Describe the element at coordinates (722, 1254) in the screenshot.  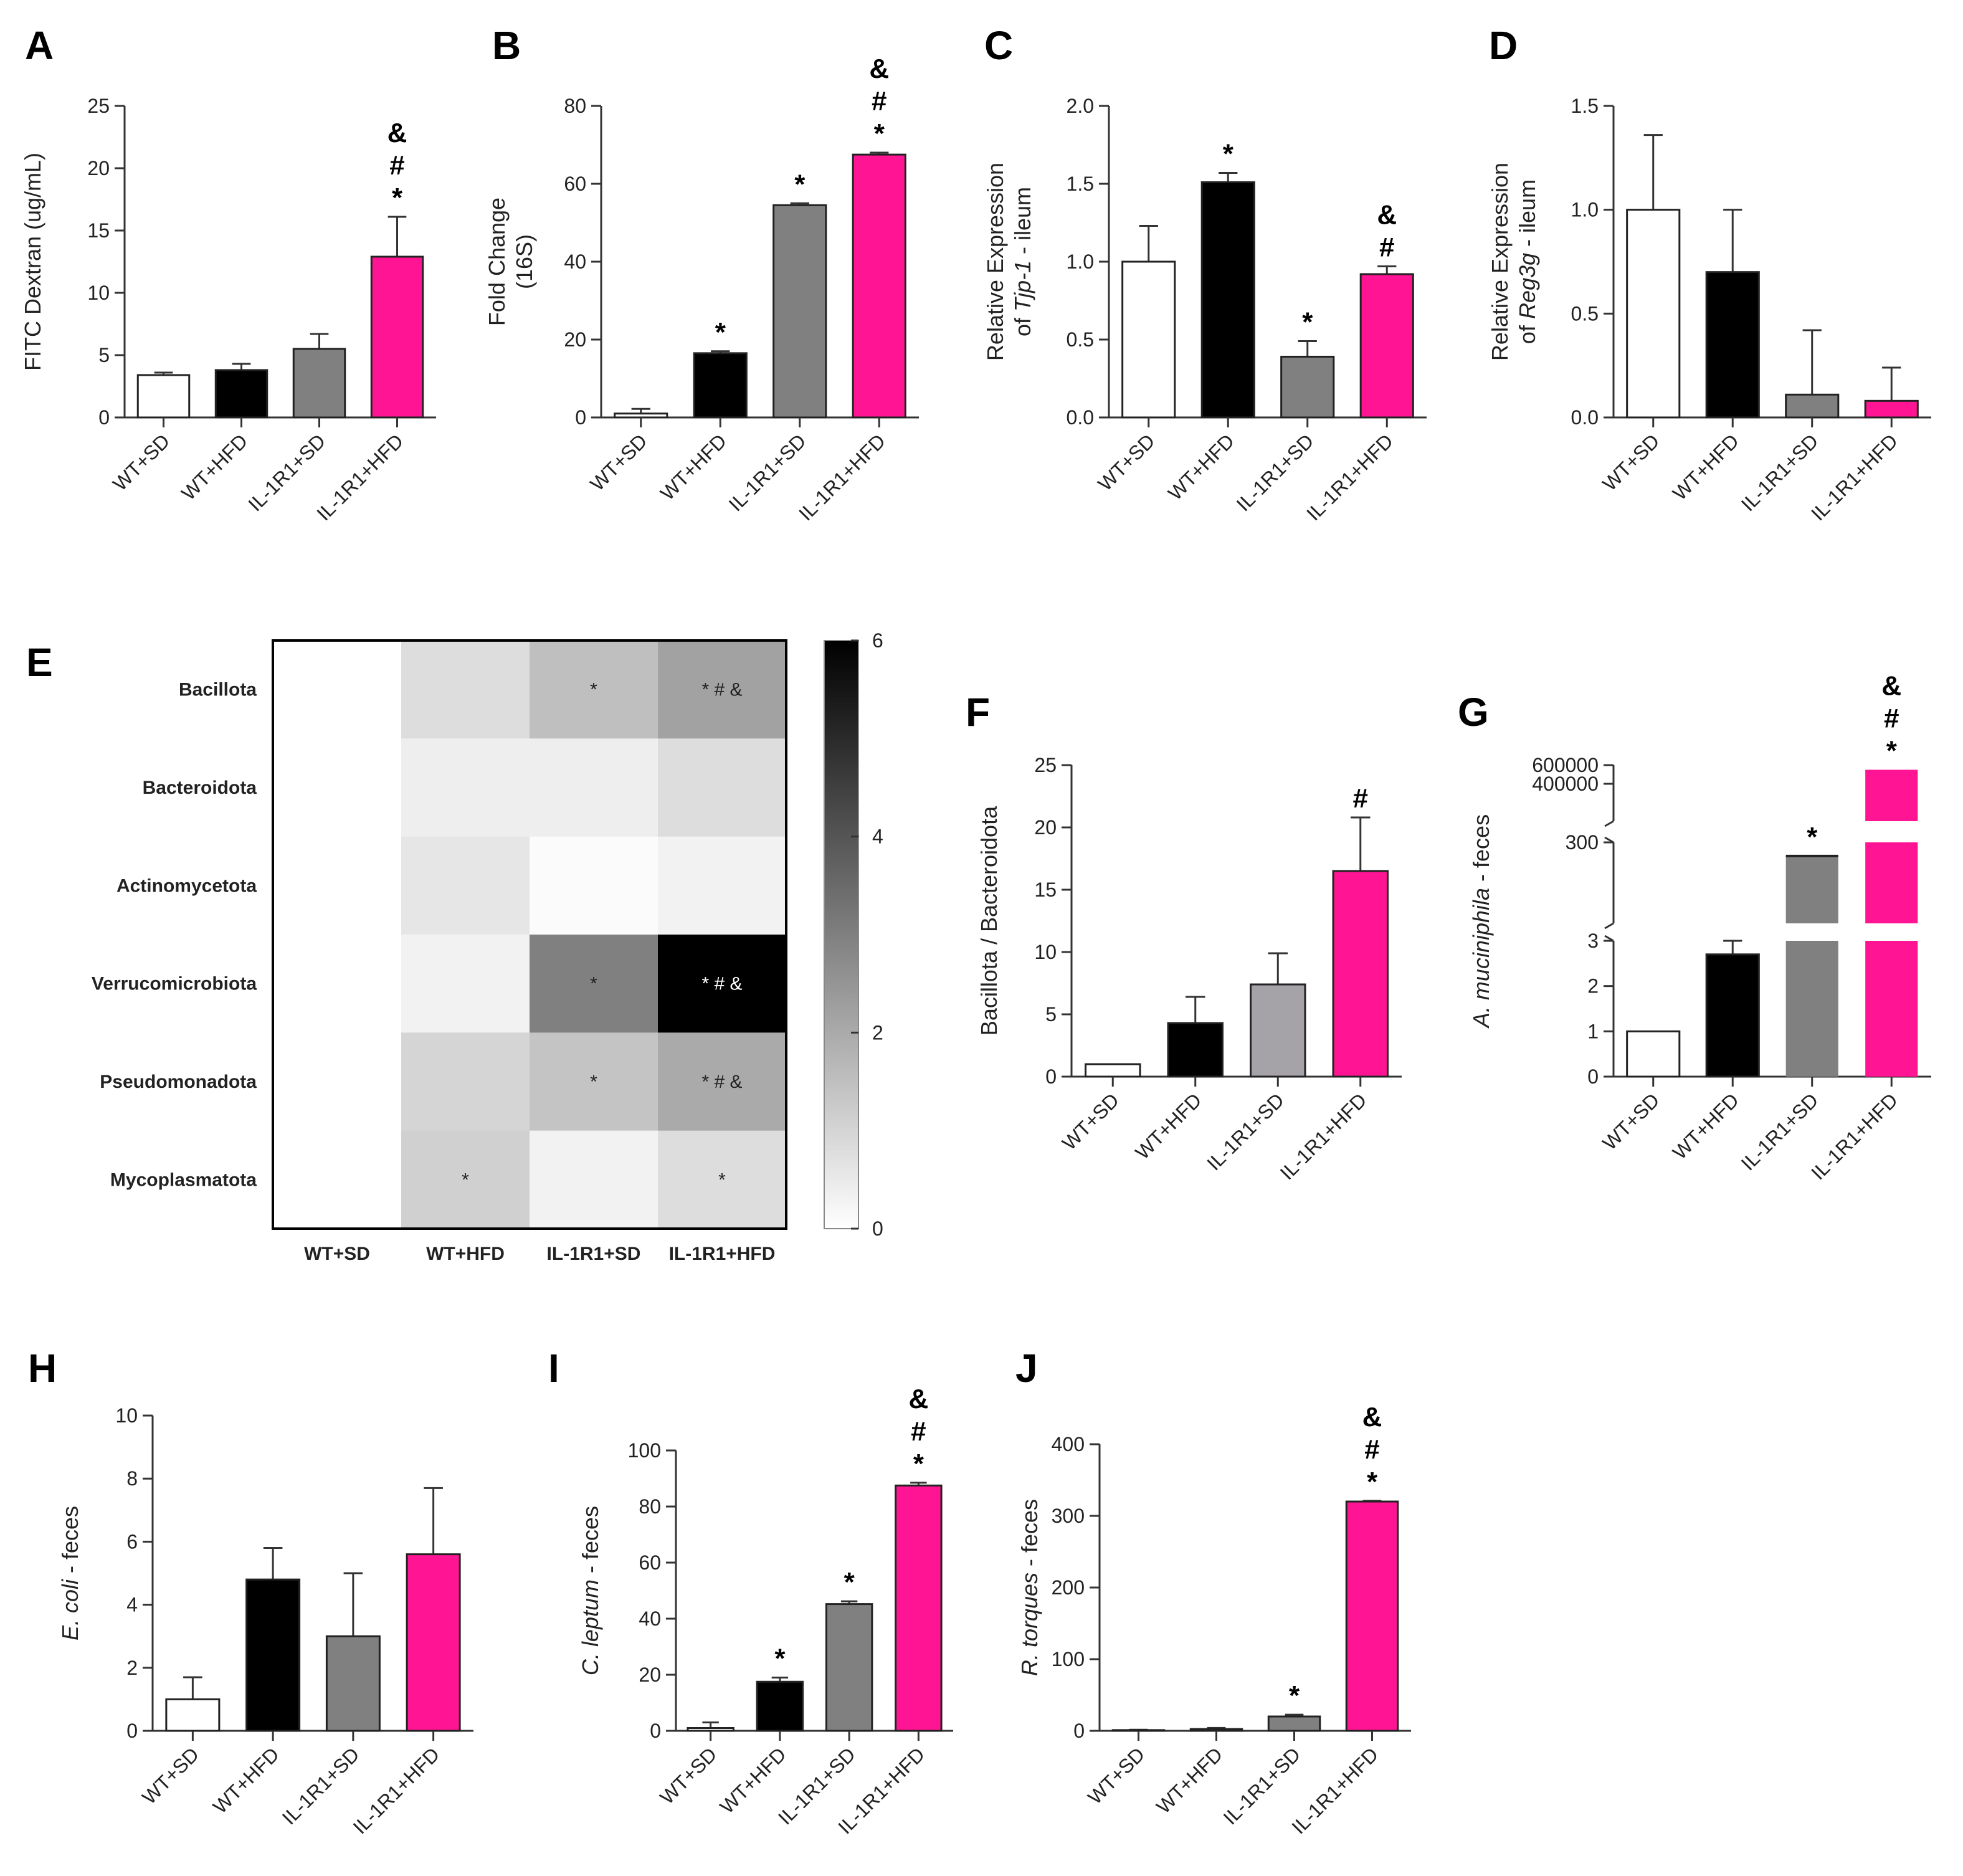
I see `column-label: IL-1R1+HFD` at that location.